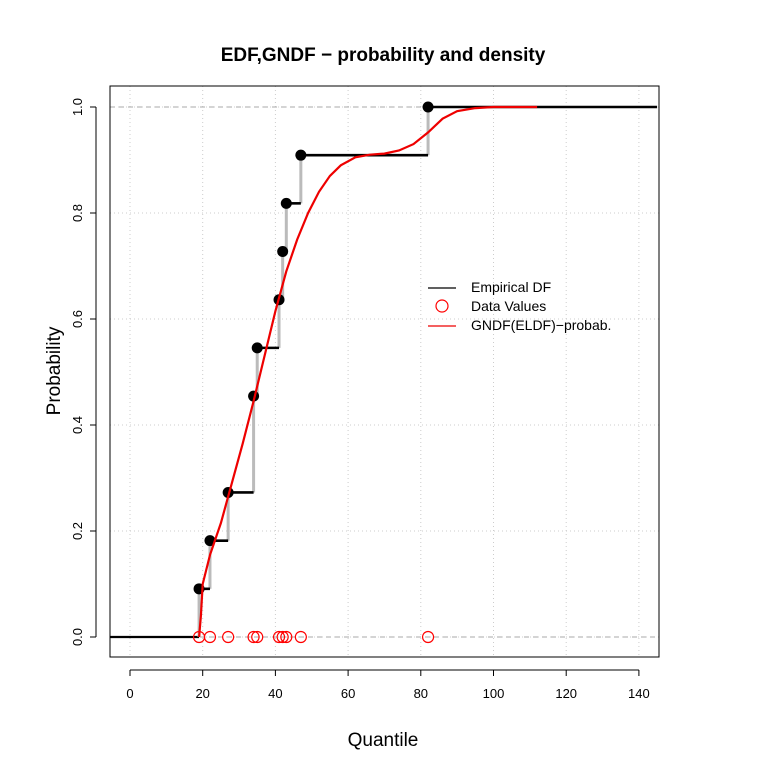 The image size is (768, 768). I want to click on legend-swatch-data-values, so click(442, 306).